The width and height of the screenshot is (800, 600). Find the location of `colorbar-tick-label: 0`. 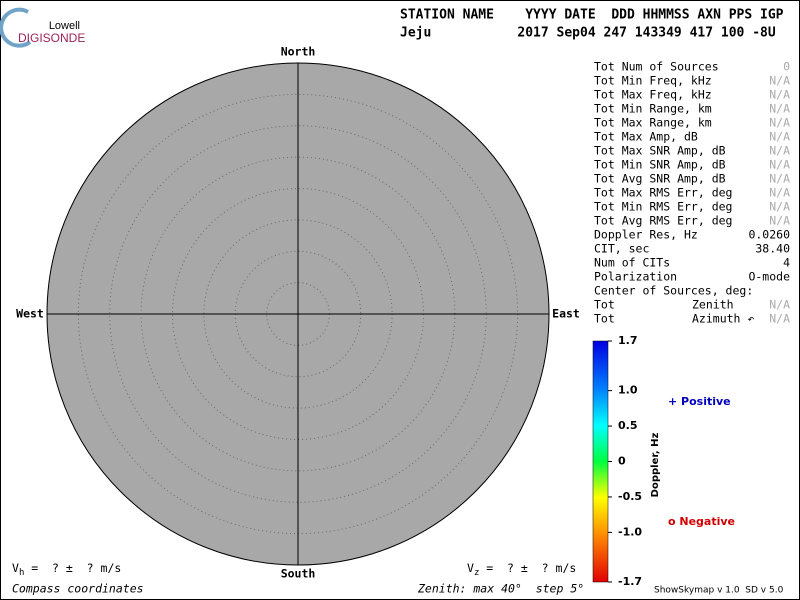

colorbar-tick-label: 0 is located at coordinates (622, 461).